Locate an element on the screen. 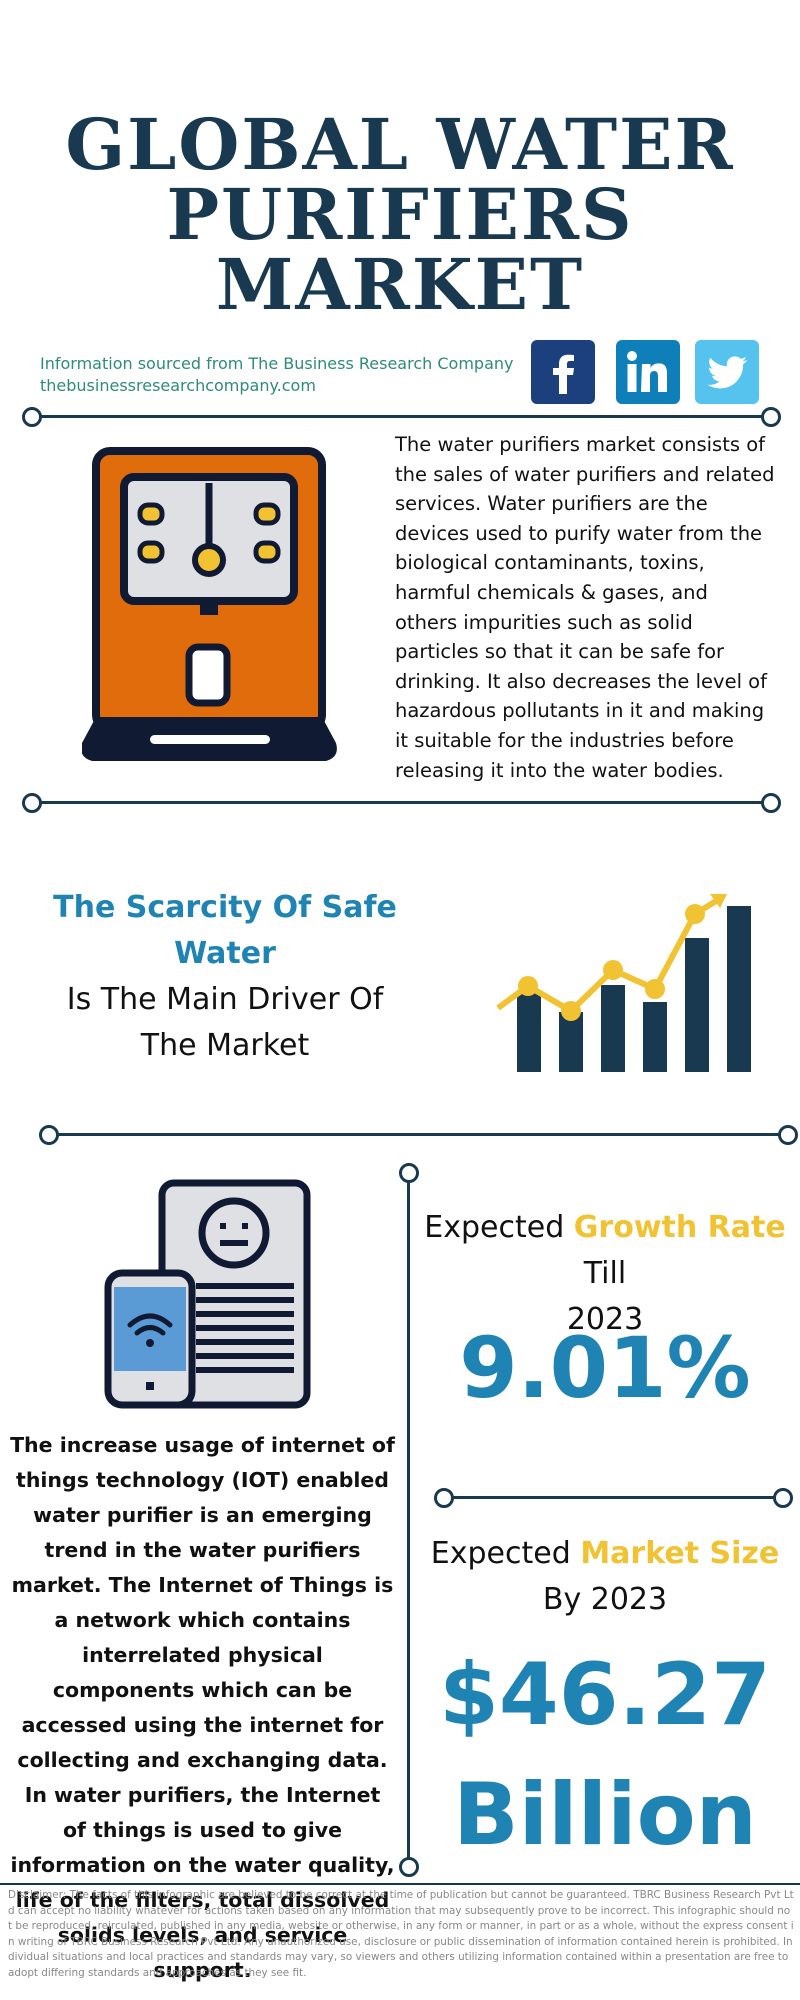 The height and width of the screenshot is (2000, 800). growth-rate-label: Expected Growth Rate Till 2023 is located at coordinates (605, 1274).